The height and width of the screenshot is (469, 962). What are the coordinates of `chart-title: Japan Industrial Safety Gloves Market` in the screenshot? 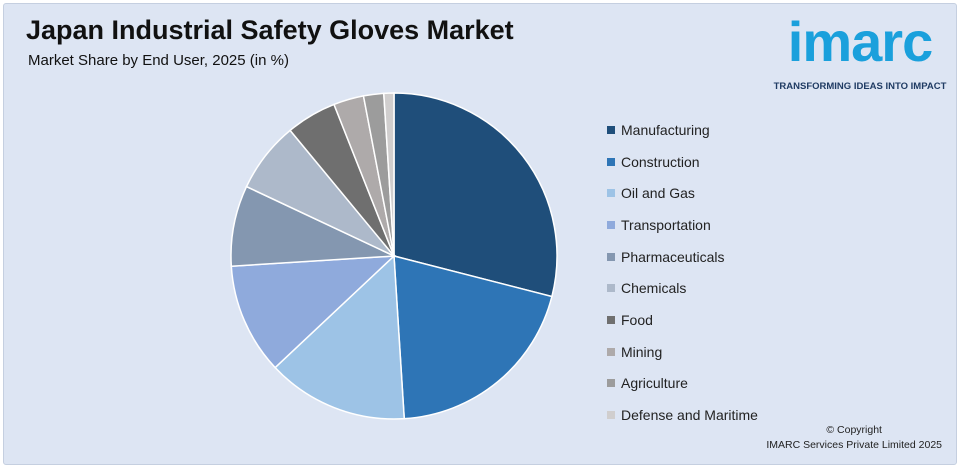 It's located at (270, 30).